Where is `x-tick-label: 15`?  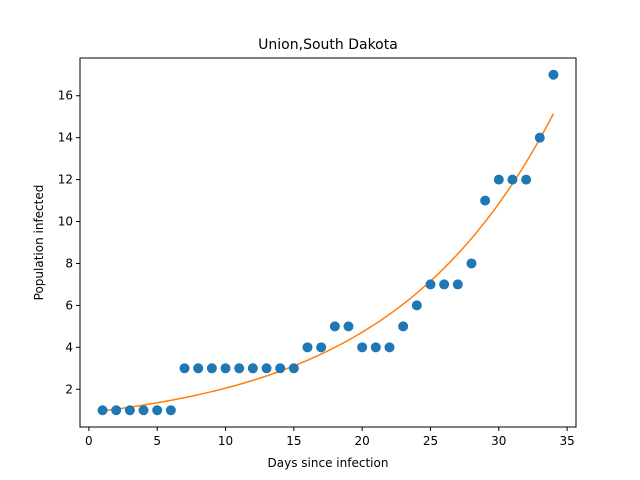
x-tick-label: 15 is located at coordinates (293, 441).